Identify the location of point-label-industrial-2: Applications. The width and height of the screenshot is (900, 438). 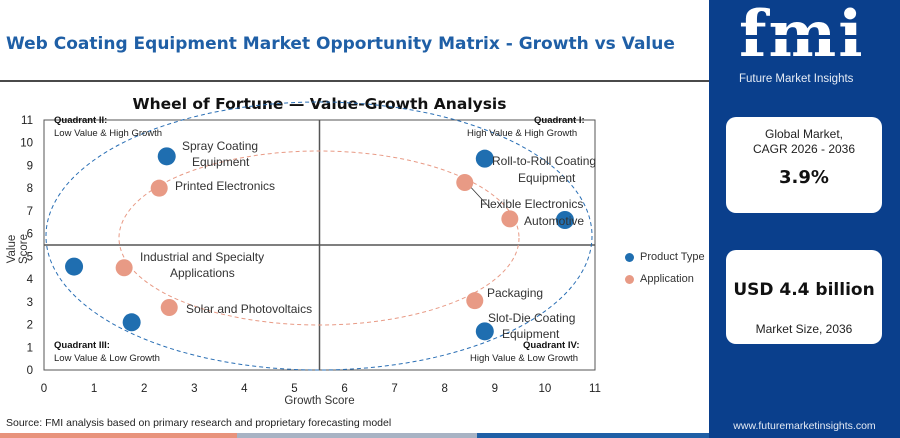
(202, 273).